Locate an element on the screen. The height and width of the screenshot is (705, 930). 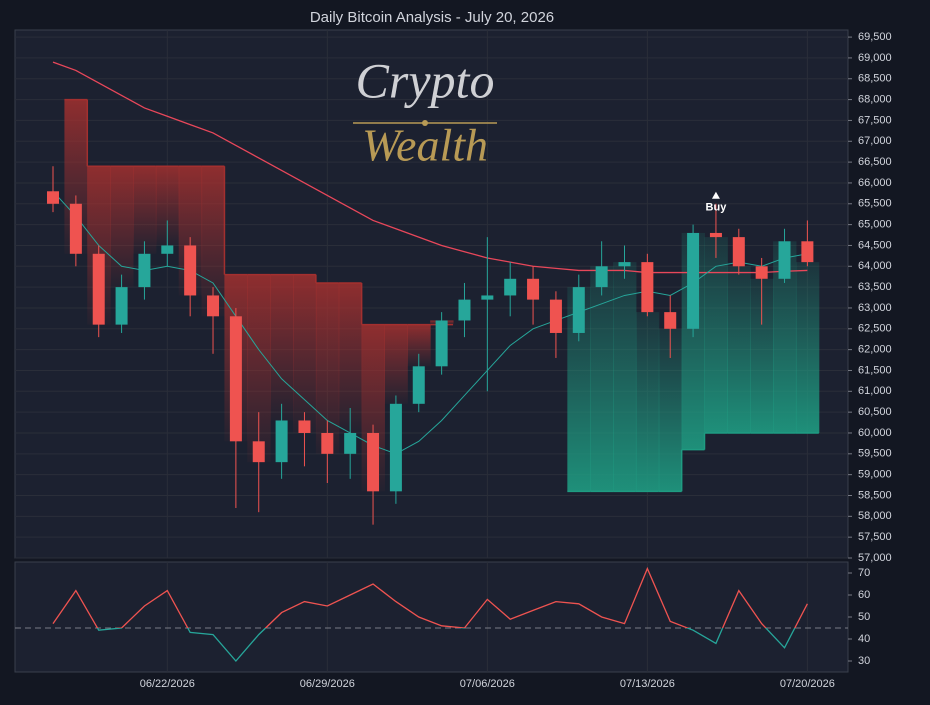
oscillator-panel is located at coordinates (431, 617).